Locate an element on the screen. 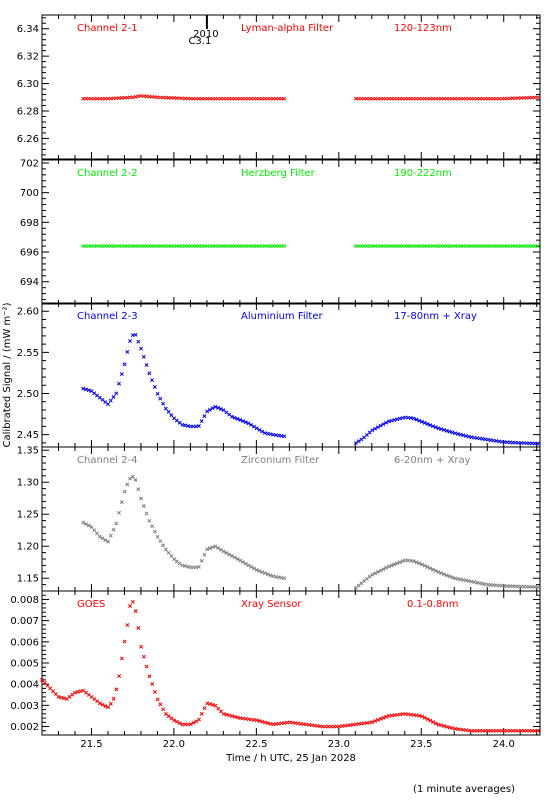 This screenshot has height=800, width=550. y-tick-label: 6.26 is located at coordinates (28, 139).